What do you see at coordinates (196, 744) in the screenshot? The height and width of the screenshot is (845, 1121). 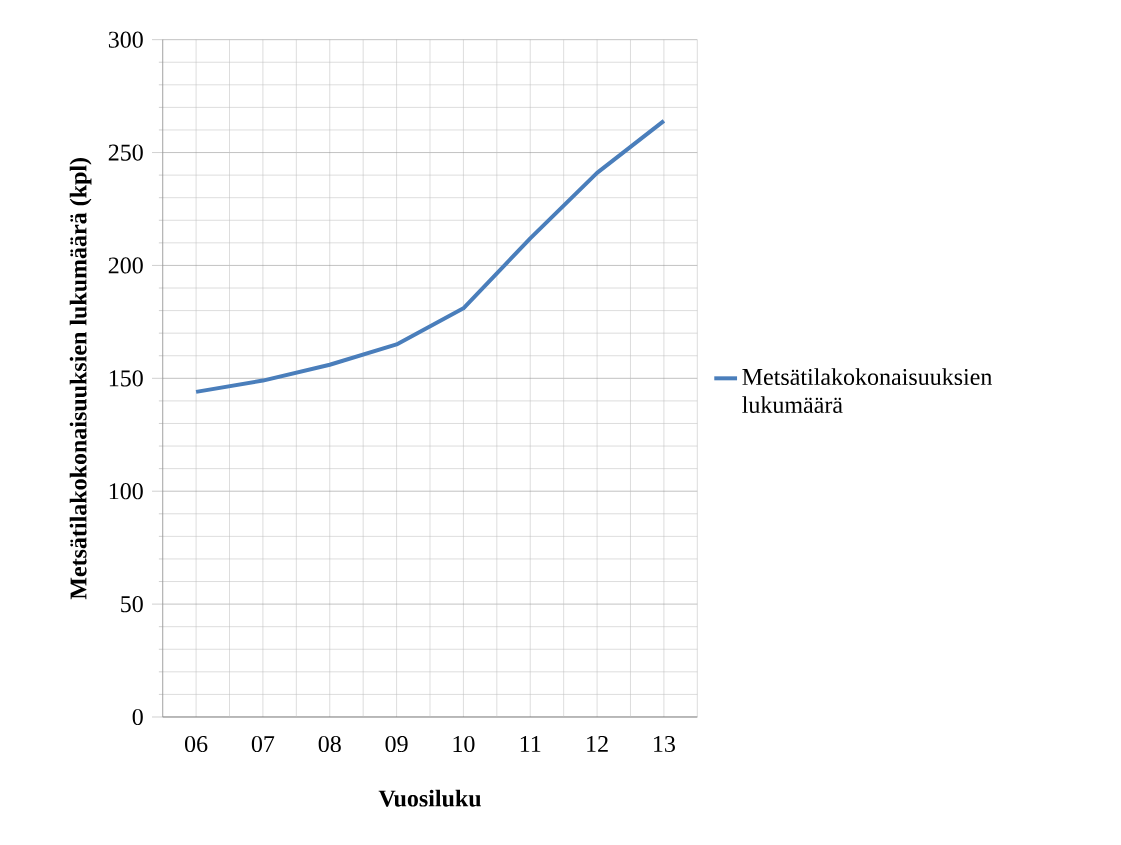 I see `x-tick-label: 06` at bounding box center [196, 744].